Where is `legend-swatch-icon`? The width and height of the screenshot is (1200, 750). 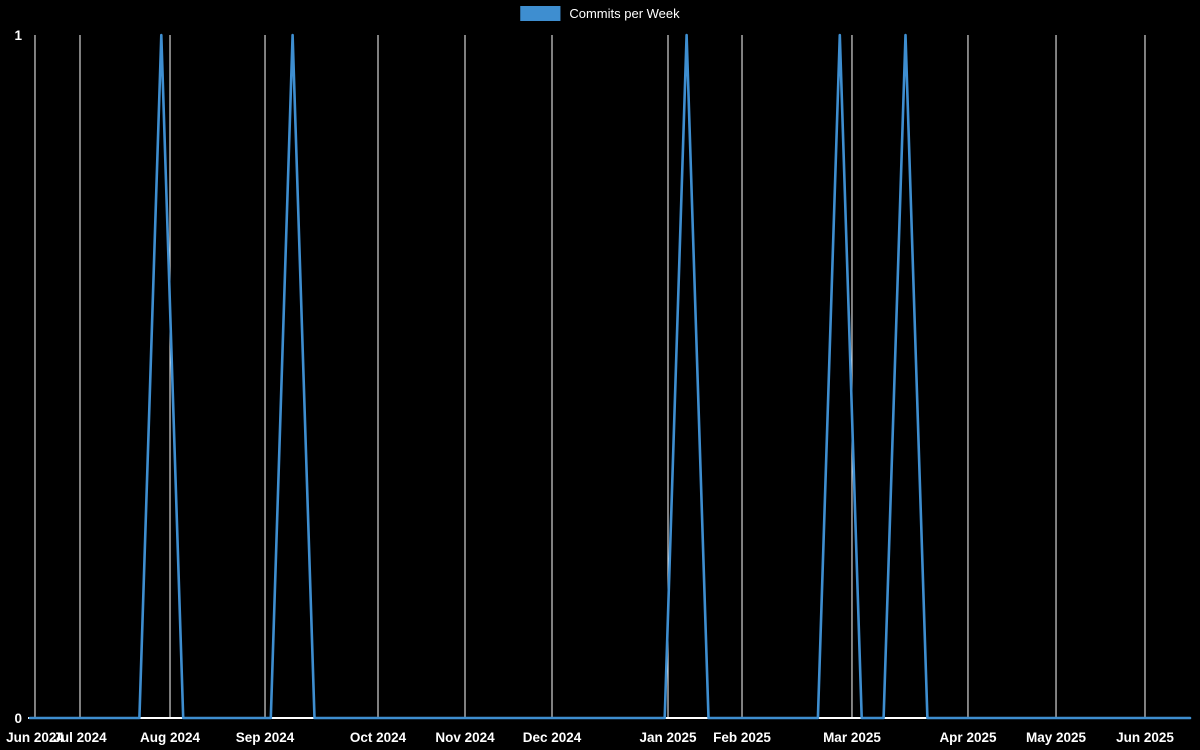 legend-swatch-icon is located at coordinates (540, 13).